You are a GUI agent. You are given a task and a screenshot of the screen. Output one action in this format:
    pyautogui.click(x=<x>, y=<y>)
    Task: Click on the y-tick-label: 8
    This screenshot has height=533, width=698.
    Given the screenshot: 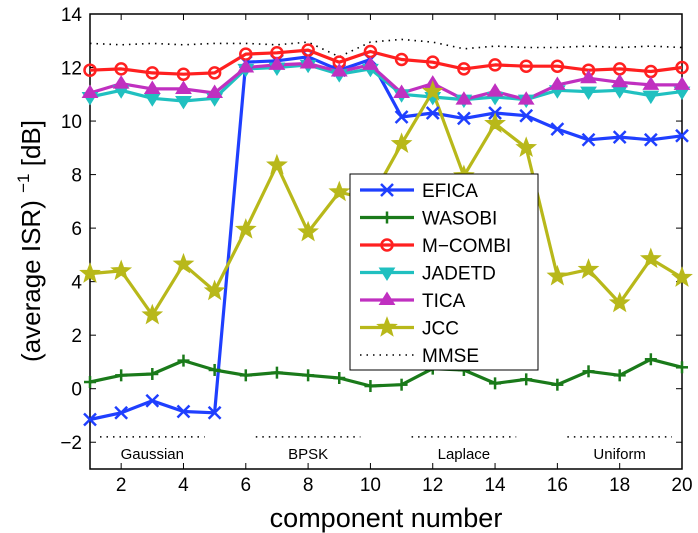 What is the action you would take?
    pyautogui.click(x=76, y=176)
    